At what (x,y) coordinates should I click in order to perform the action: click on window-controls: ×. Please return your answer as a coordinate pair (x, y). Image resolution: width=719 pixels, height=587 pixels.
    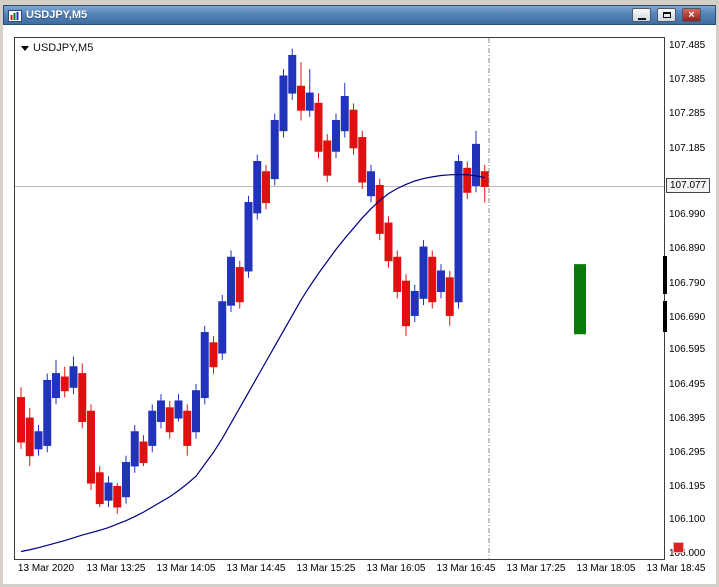
    Looking at the image, I should click on (666, 15).